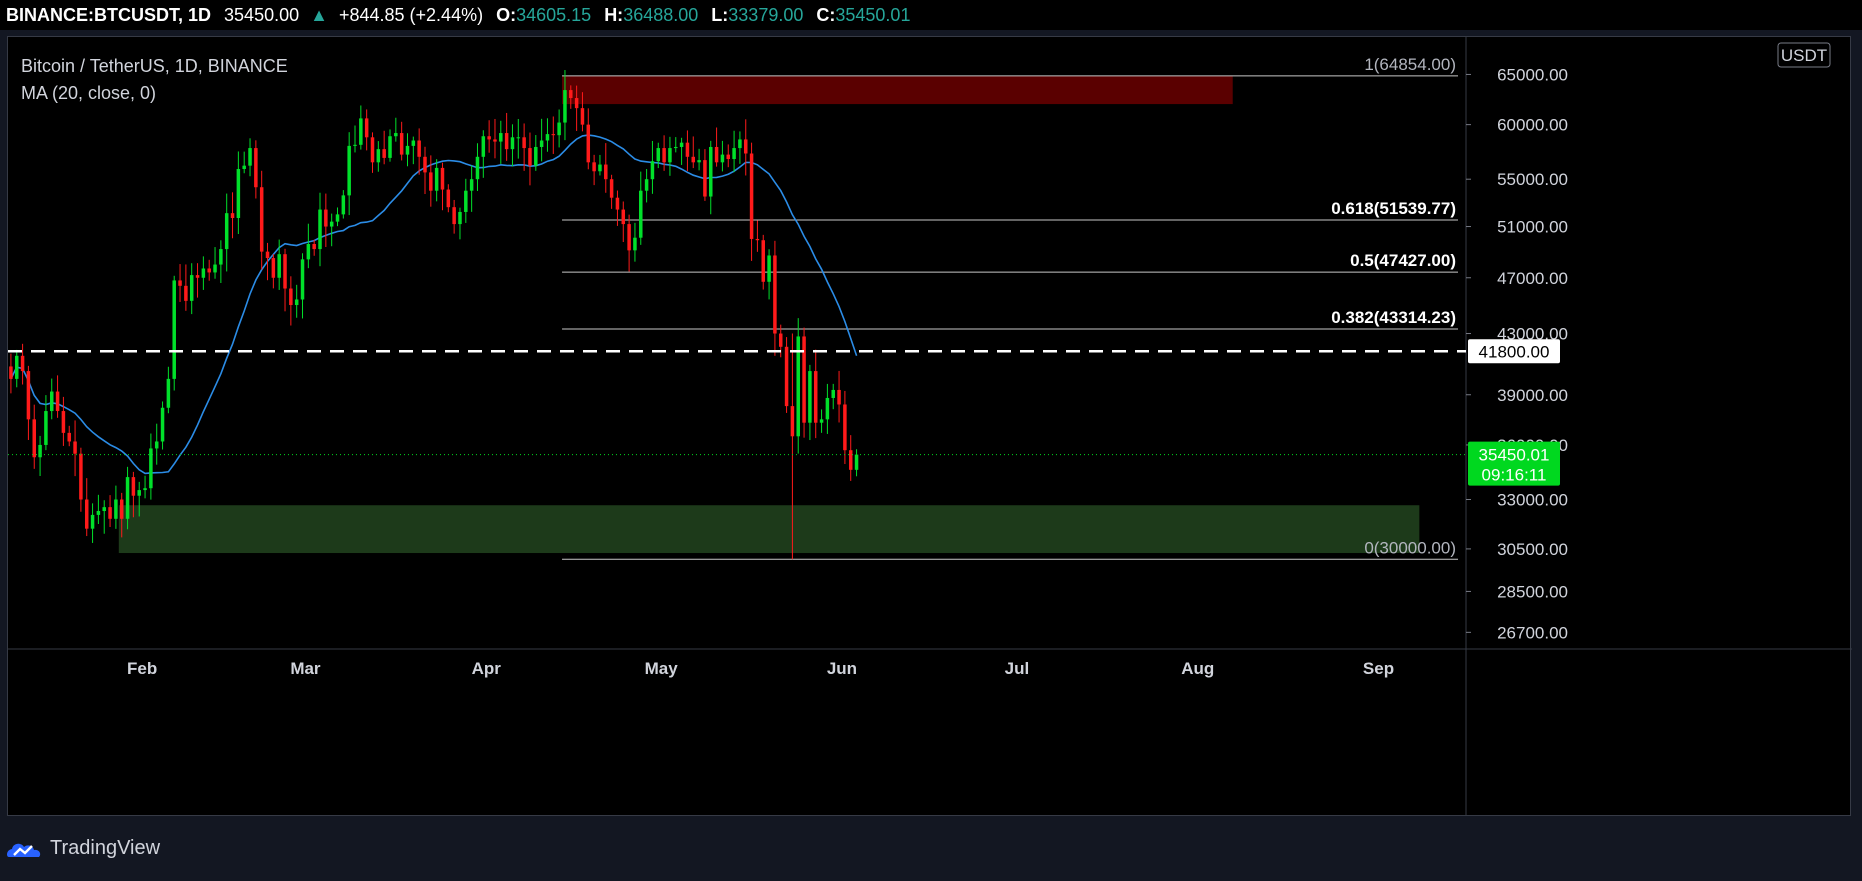  I want to click on x-tick-label: Jun, so click(842, 668).